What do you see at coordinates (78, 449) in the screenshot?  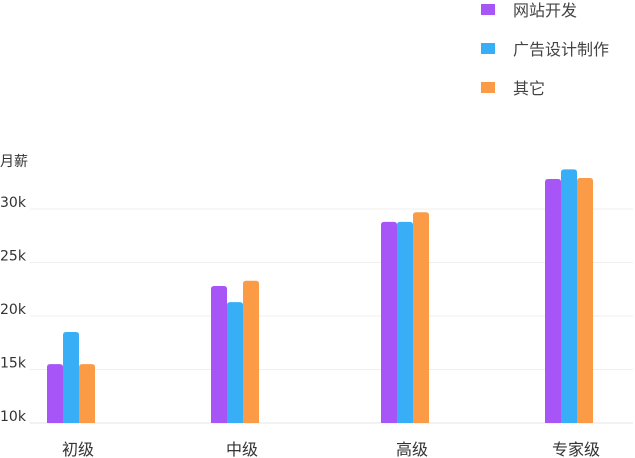 I see `x-tick-label: 初级` at bounding box center [78, 449].